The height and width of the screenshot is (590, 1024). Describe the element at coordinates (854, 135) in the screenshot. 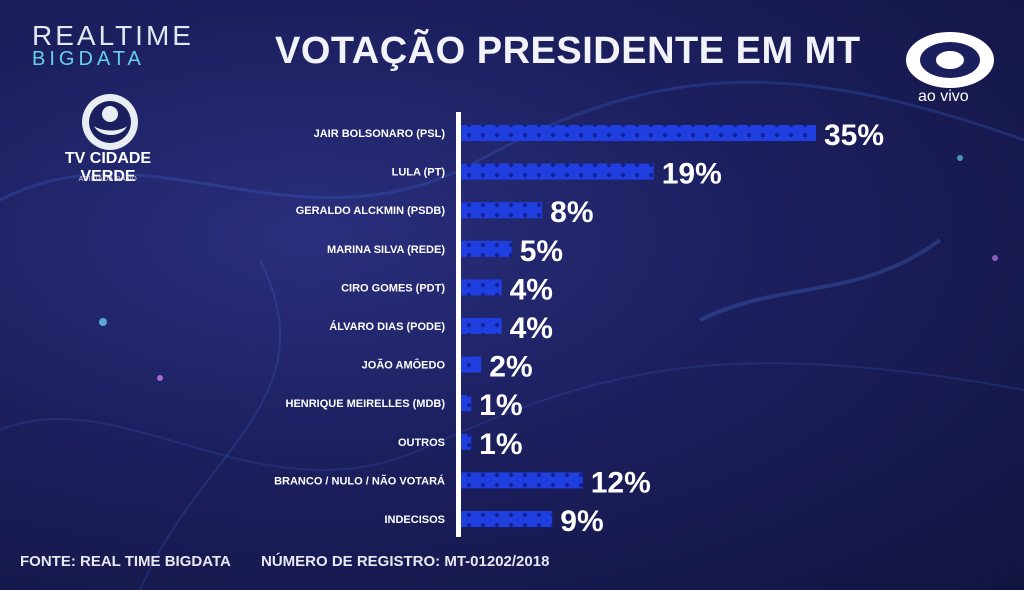

I see `value-label: 35%` at that location.